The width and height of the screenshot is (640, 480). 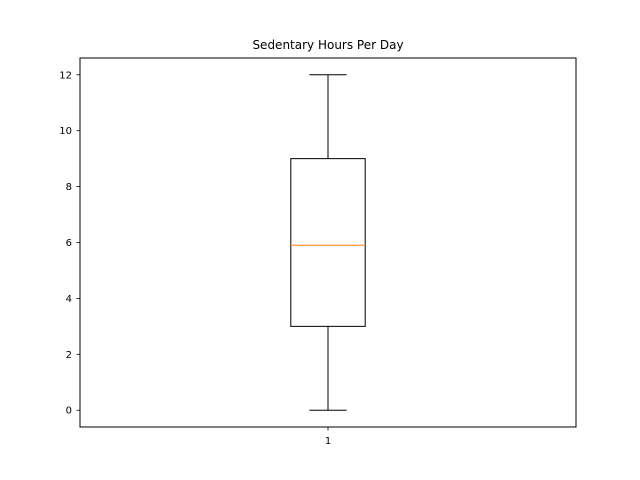 I want to click on plot-area, so click(x=328, y=242).